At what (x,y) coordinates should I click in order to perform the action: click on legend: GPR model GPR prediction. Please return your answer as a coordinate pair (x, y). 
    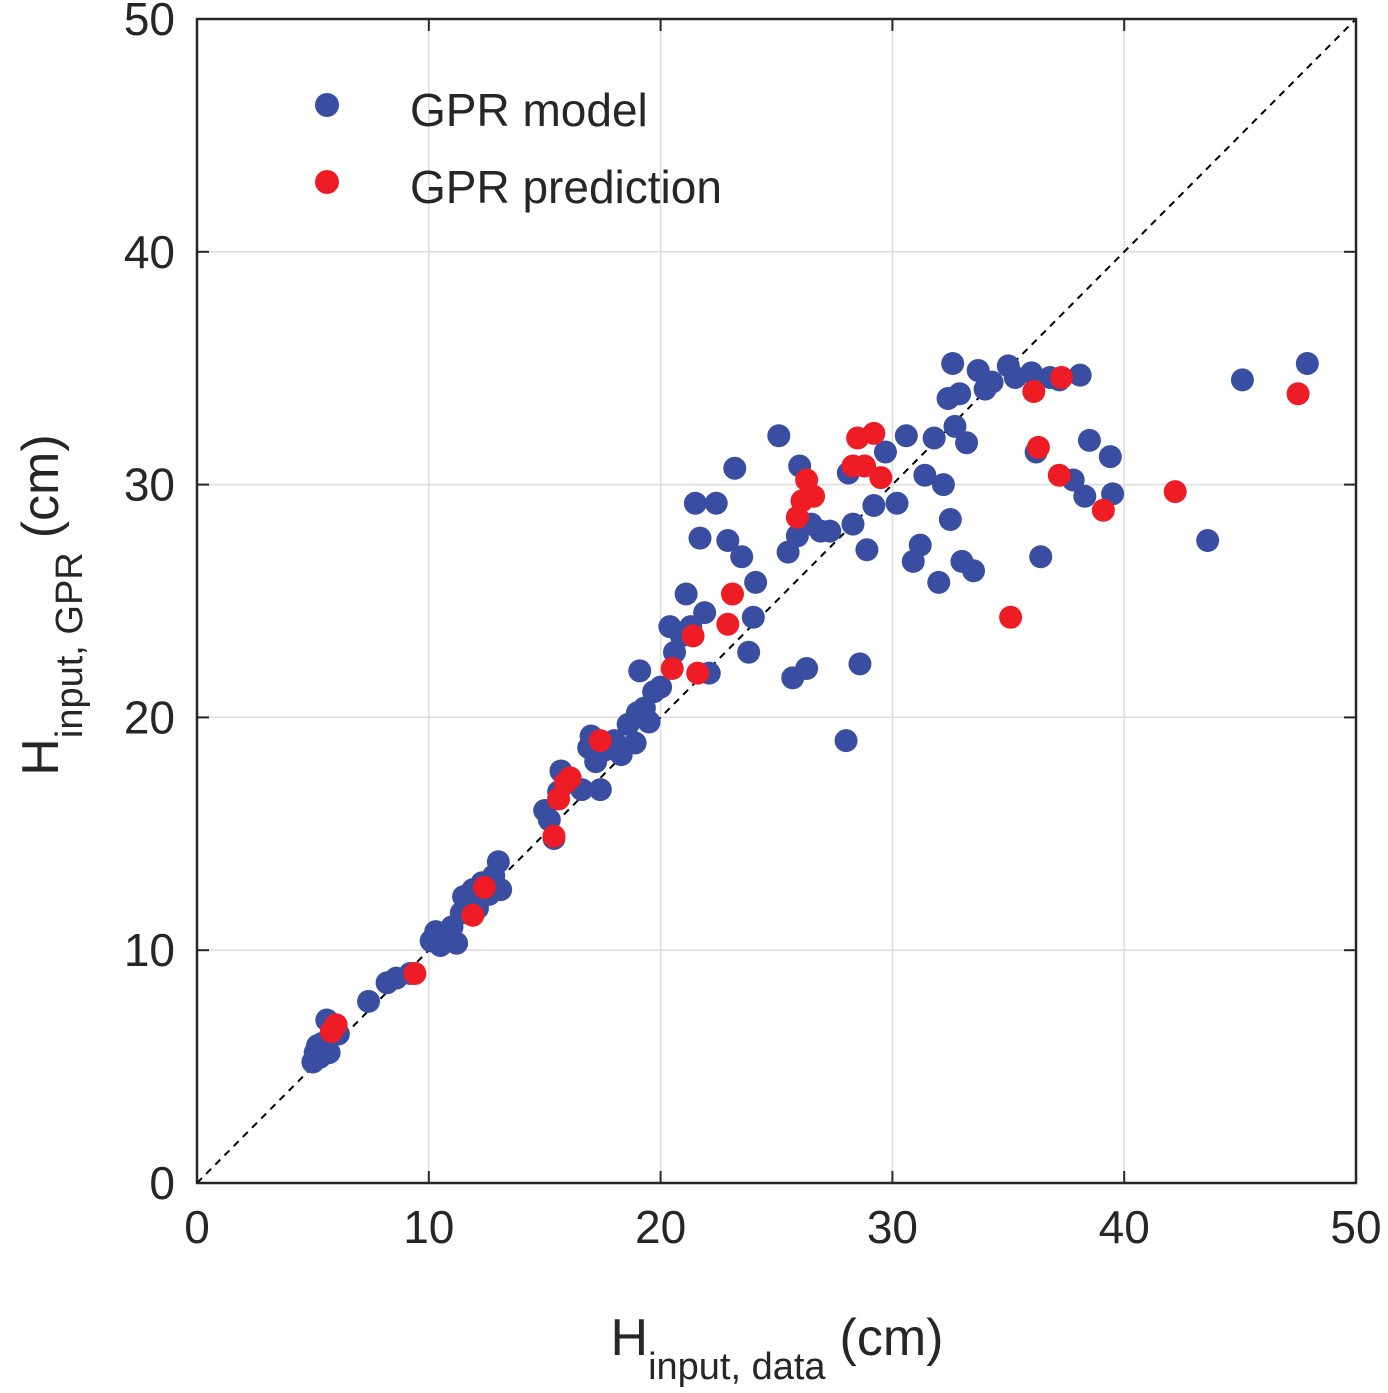
    Looking at the image, I should click on (518, 148).